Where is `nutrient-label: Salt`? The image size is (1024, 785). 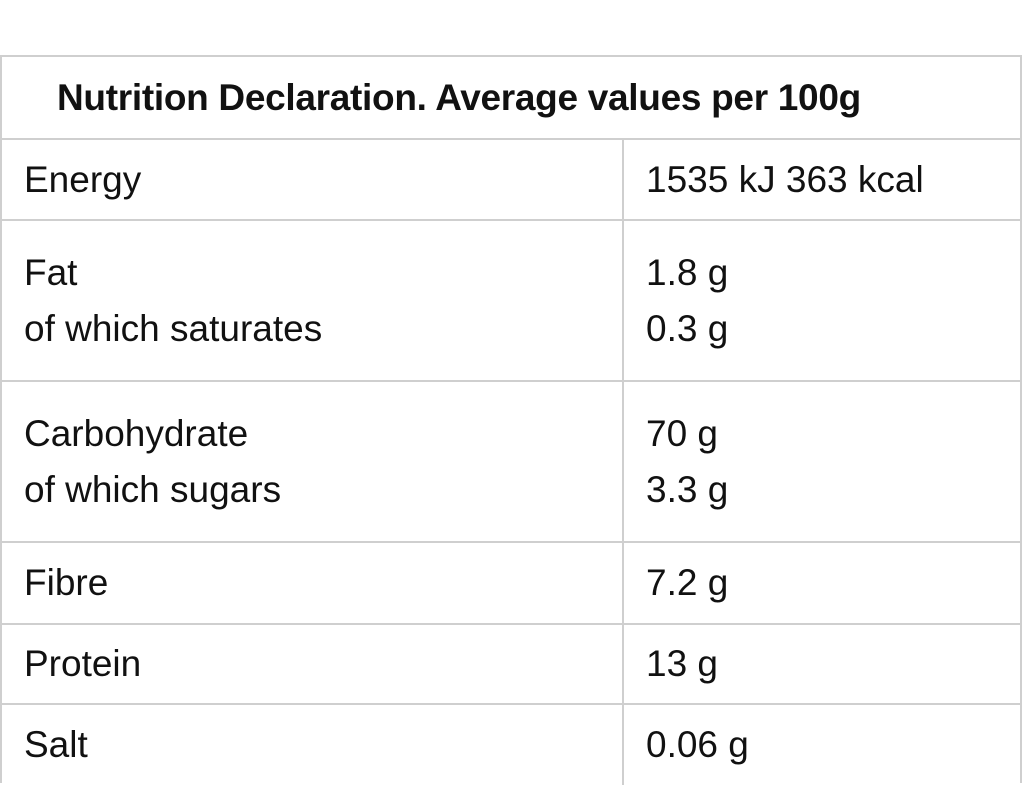
nutrient-label: Salt is located at coordinates (56, 744).